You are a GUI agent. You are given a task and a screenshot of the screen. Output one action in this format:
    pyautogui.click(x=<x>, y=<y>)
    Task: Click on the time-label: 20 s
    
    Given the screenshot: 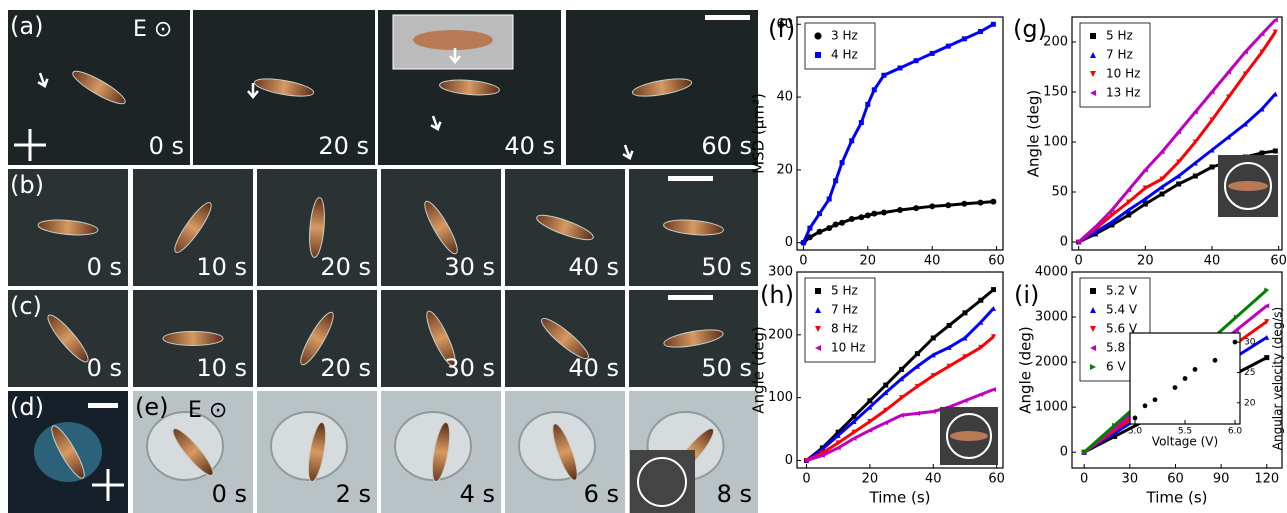 What is the action you would take?
    pyautogui.click(x=343, y=146)
    